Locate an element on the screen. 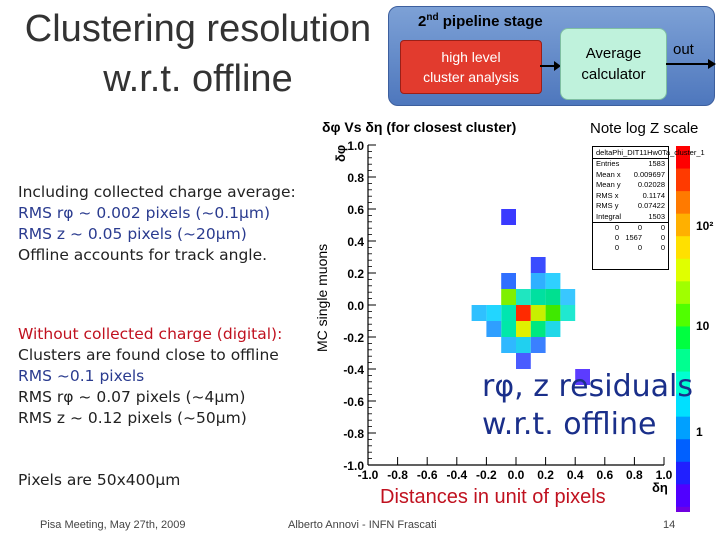 Image resolution: width=720 pixels, height=540 pixels. y-tick-label: -0.8 is located at coordinates (353, 434).